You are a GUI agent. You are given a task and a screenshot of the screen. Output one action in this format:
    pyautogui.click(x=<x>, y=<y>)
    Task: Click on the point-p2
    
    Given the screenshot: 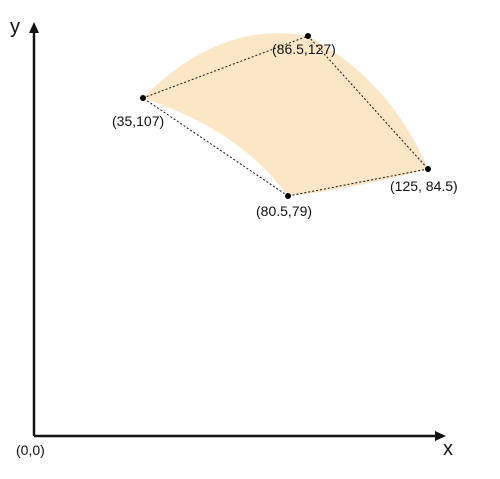 What is the action you would take?
    pyautogui.click(x=308, y=36)
    